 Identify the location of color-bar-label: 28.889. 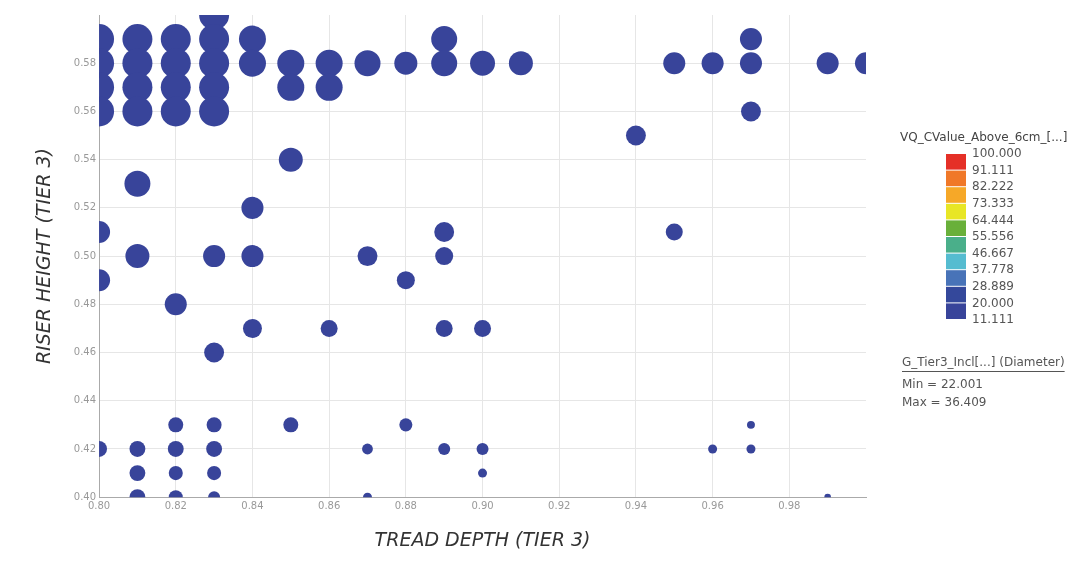
(993, 285).